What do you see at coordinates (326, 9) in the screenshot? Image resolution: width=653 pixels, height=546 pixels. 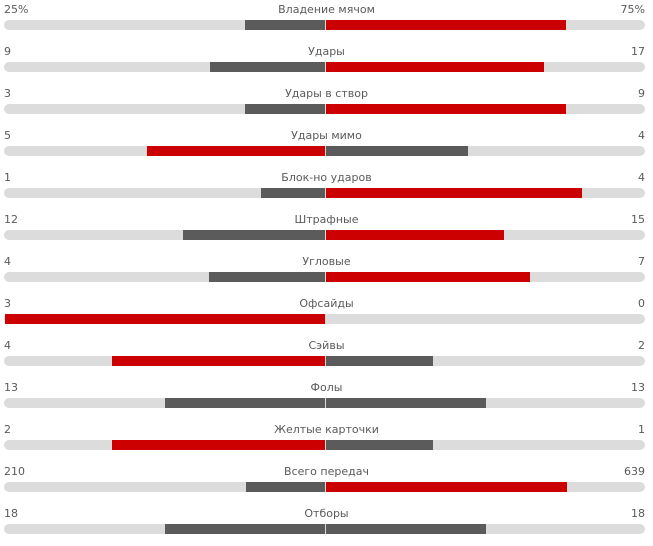 I see `stat-label: Владение мячом` at bounding box center [326, 9].